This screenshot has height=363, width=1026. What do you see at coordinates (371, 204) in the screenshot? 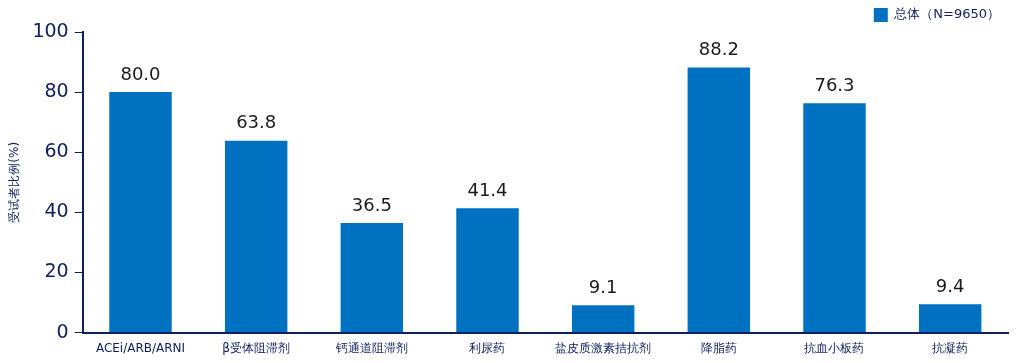
I see `text: 36.5` at bounding box center [371, 204].